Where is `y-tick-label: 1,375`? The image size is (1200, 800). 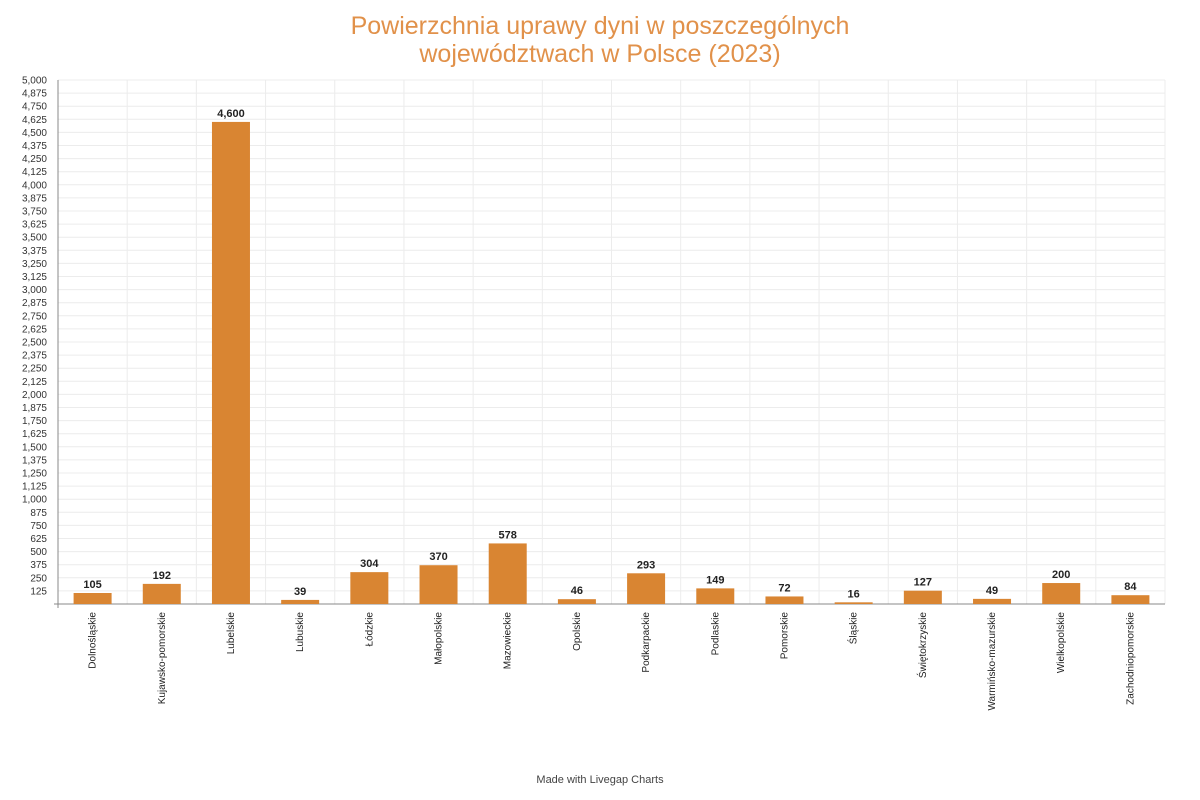
y-tick-label: 1,375 is located at coordinates (34, 460).